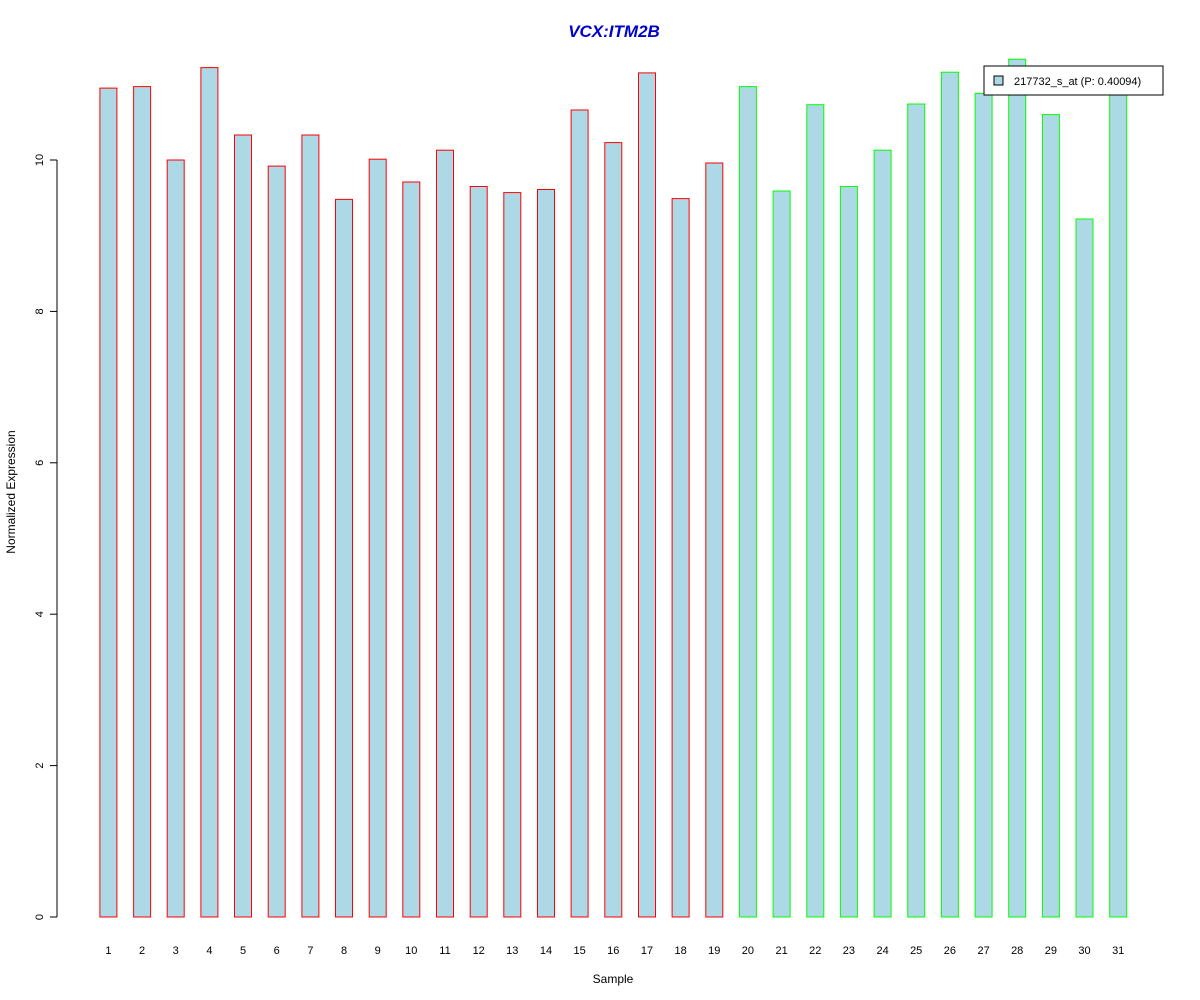  Describe the element at coordinates (479, 951) in the screenshot. I see `x-tick-label: 12` at that location.